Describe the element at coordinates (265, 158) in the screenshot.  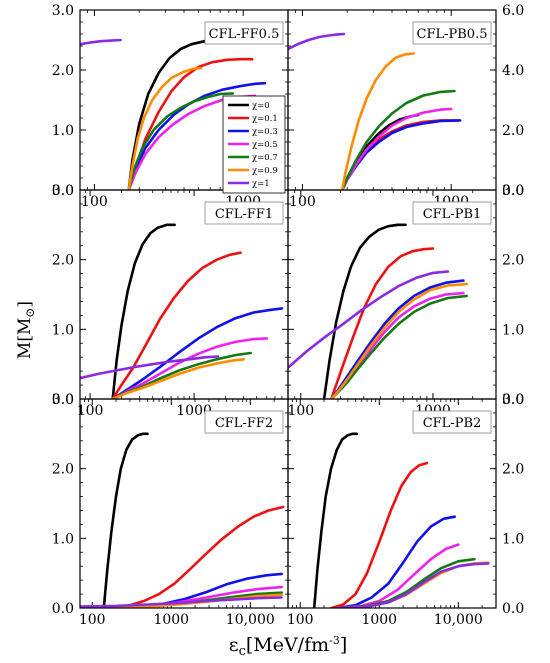
I see `legend-entry: χ=0.7` at that location.